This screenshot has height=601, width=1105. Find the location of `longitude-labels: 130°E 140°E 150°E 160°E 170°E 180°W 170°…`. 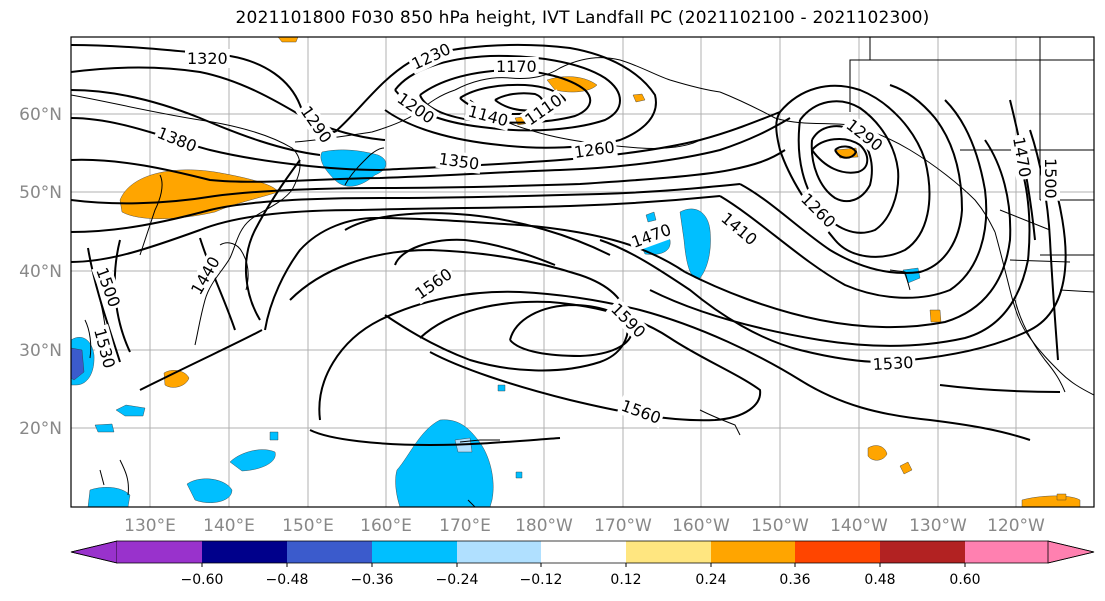

longitude-labels: 130°E 140°E 150°E 160°E 170°E 180°W 170°… is located at coordinates (584, 526).